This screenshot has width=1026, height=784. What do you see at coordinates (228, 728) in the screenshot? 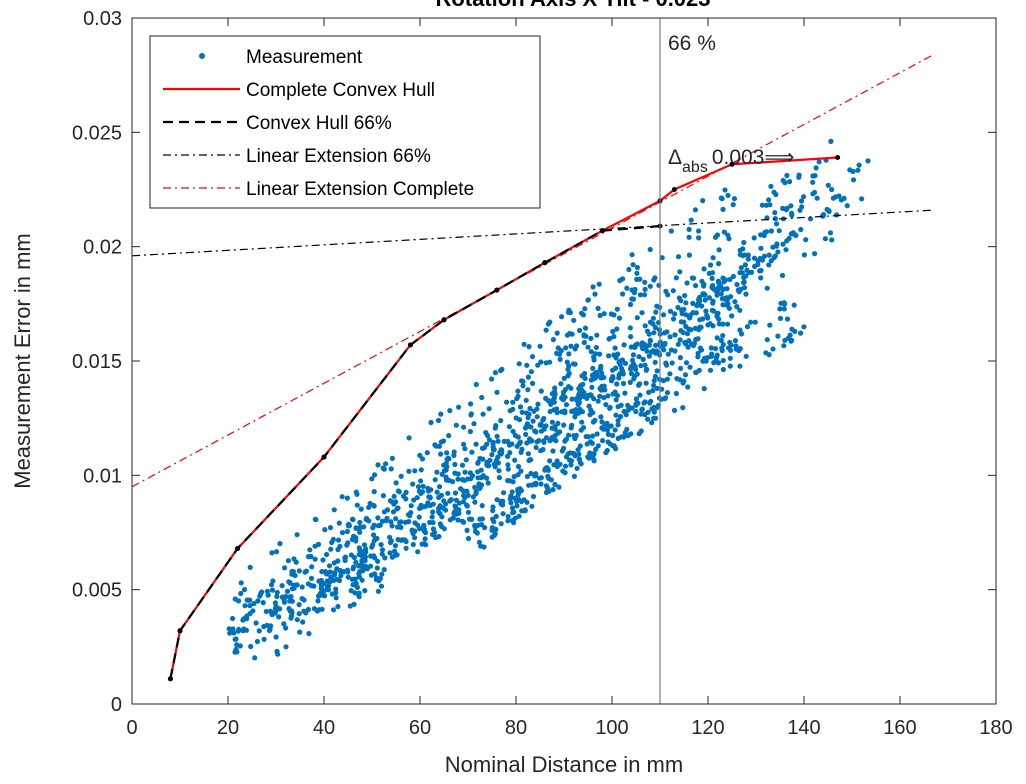
I see `x-tick-label: 20` at bounding box center [228, 728].